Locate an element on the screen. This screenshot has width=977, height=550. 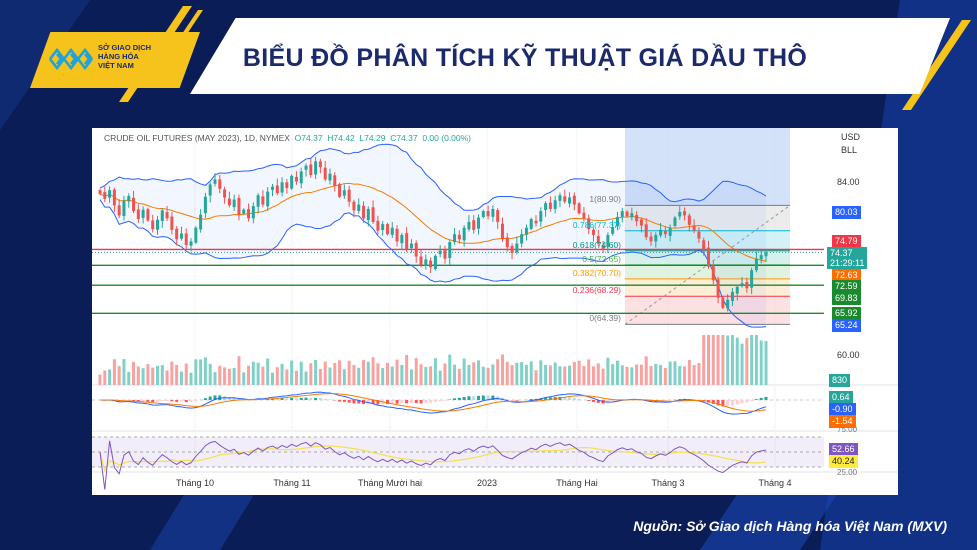
macd-line is located at coordinates (433, 403).